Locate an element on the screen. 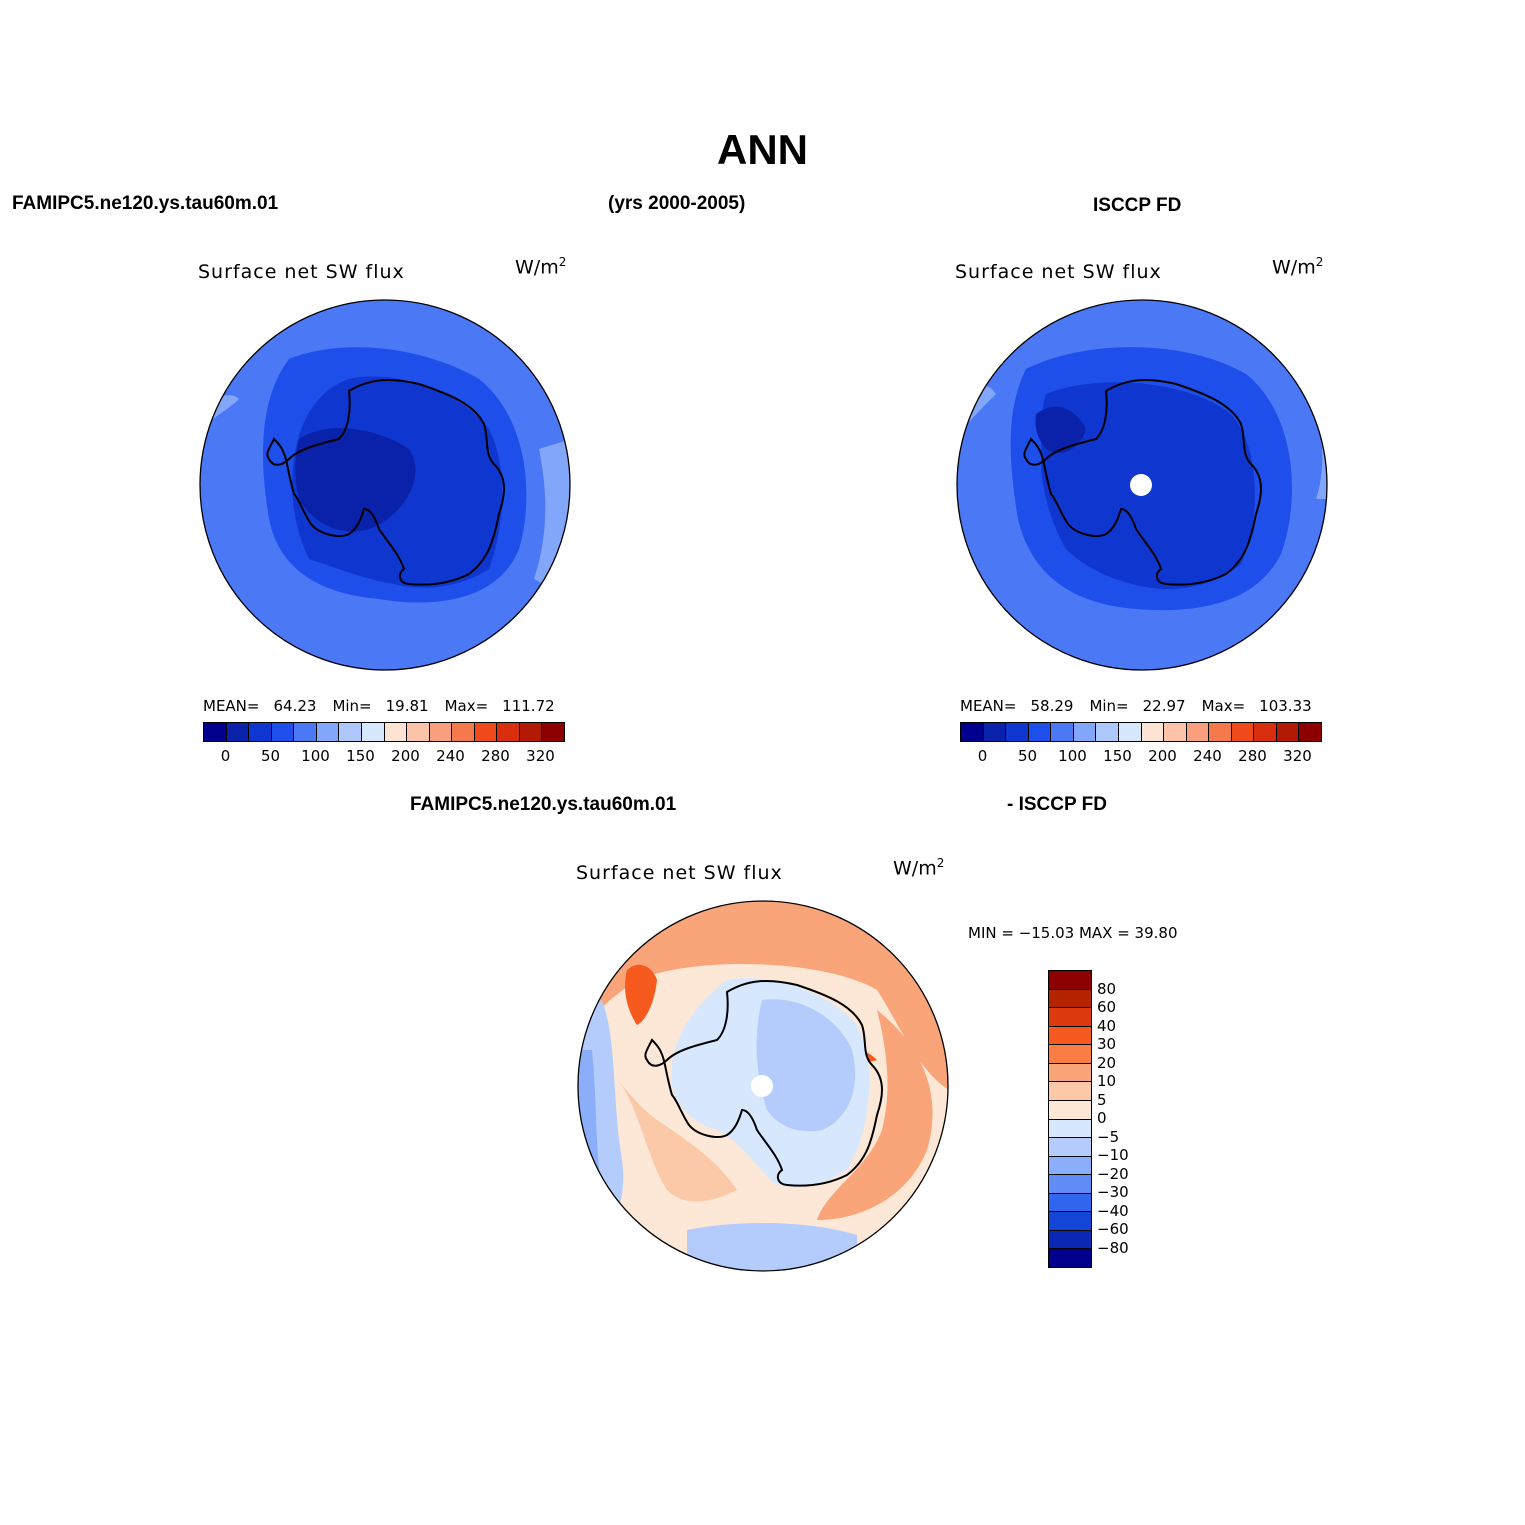  model-colorbar-tick-label: 50 is located at coordinates (270, 756).